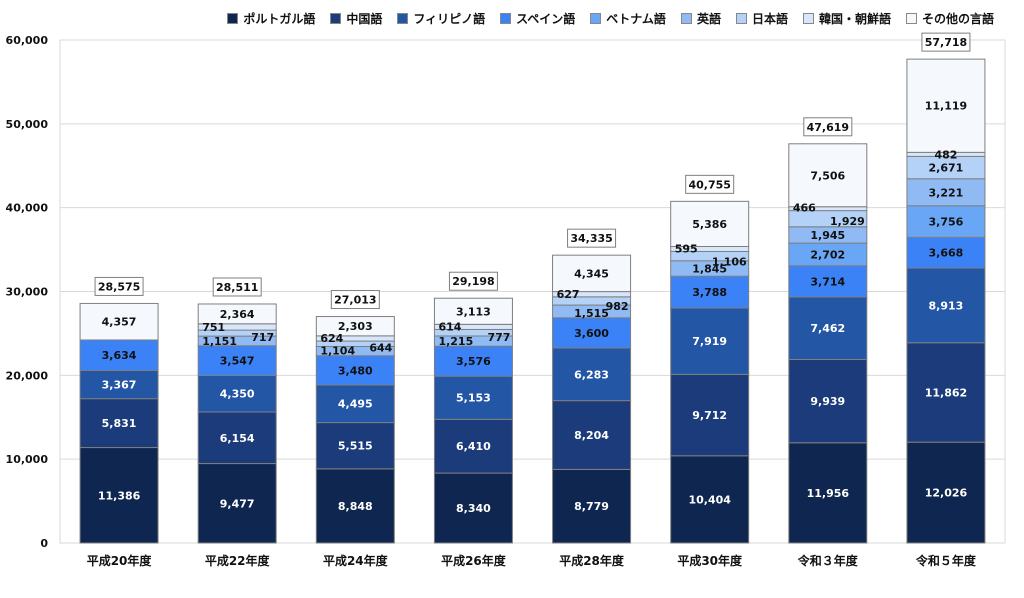  I want to click on data-label: 1,945, so click(827, 235).